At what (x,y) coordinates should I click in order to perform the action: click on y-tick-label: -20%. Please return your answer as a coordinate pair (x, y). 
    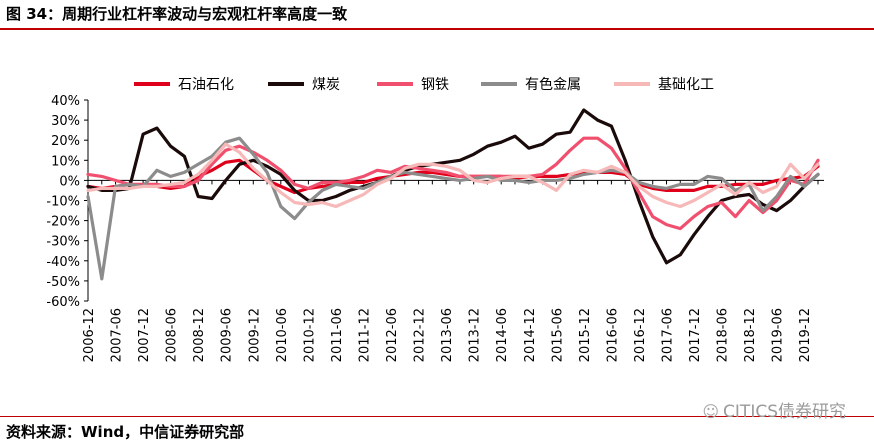
    Looking at the image, I should click on (63, 222).